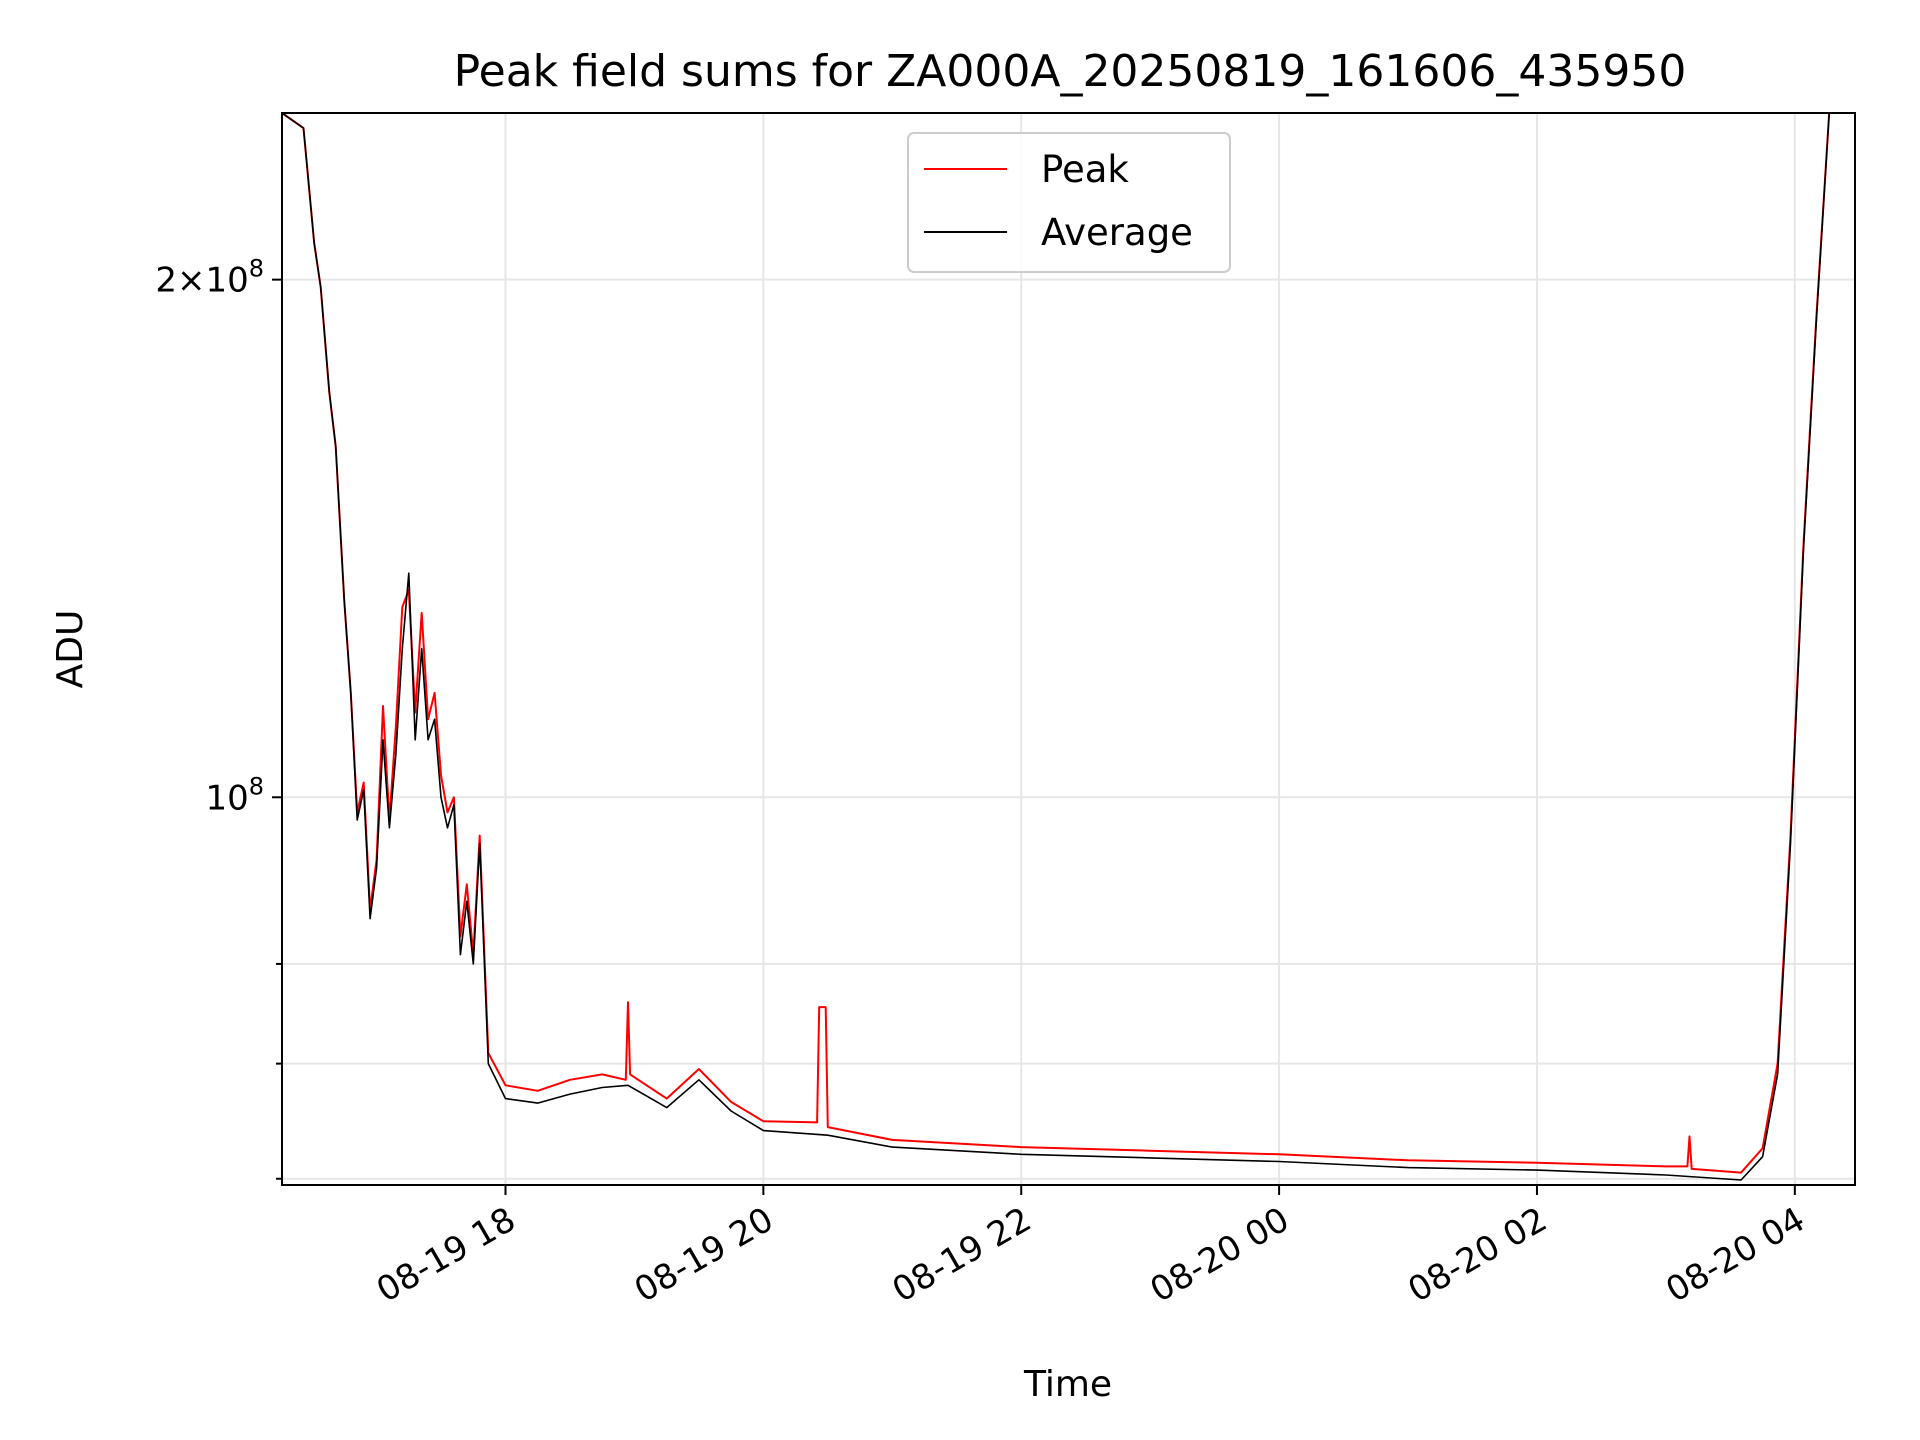 The image size is (1920, 1440). Describe the element at coordinates (226, 798) in the screenshot. I see `y-tick-label-base: 10` at that location.